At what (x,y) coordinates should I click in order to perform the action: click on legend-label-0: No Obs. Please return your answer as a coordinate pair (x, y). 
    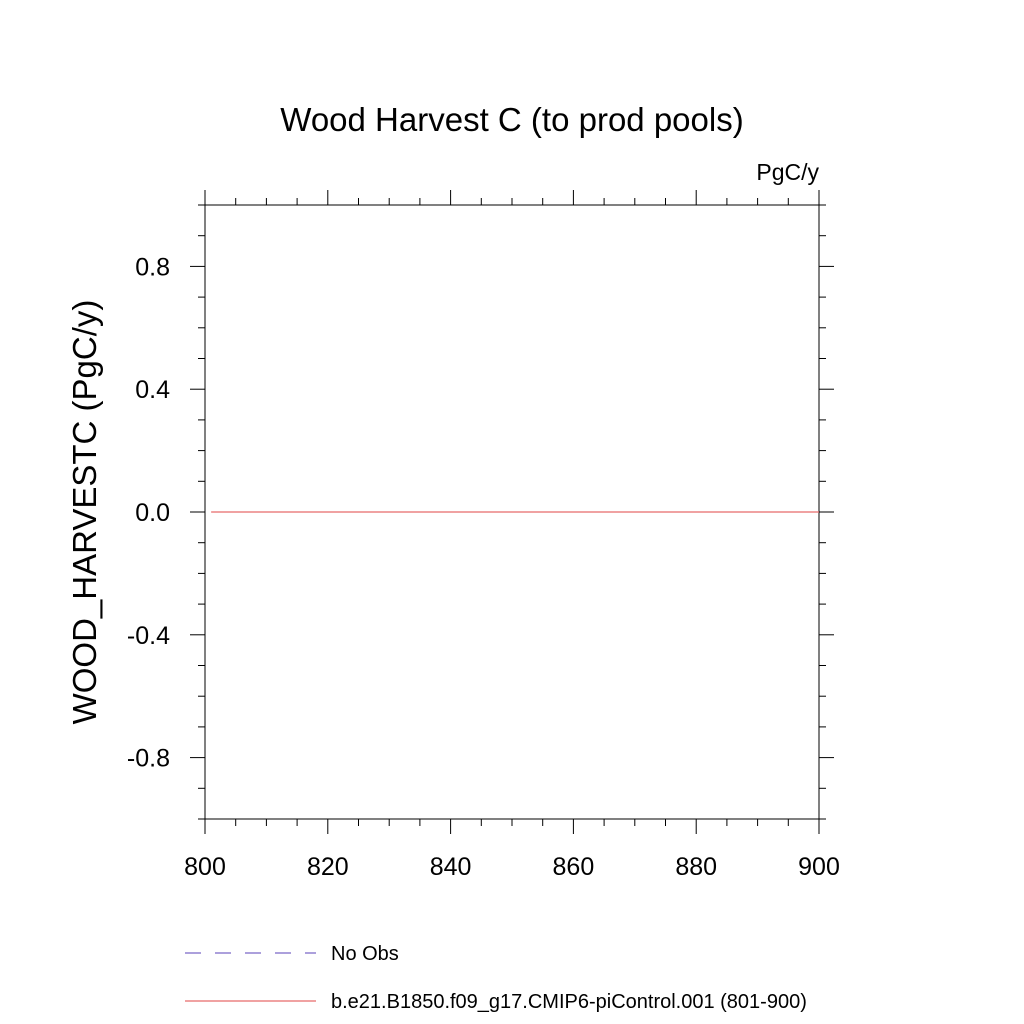
    Looking at the image, I should click on (365, 954).